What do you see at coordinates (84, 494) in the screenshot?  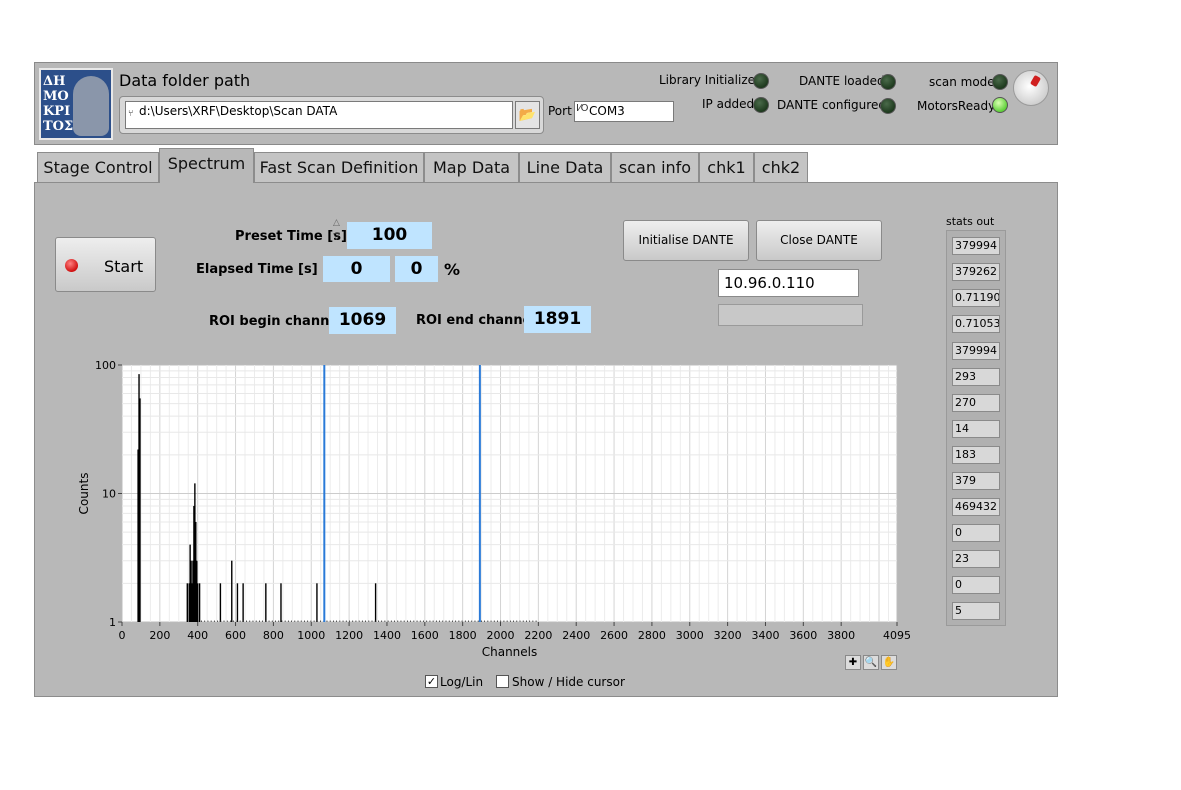 I see `y-axis-label: Counts` at bounding box center [84, 494].